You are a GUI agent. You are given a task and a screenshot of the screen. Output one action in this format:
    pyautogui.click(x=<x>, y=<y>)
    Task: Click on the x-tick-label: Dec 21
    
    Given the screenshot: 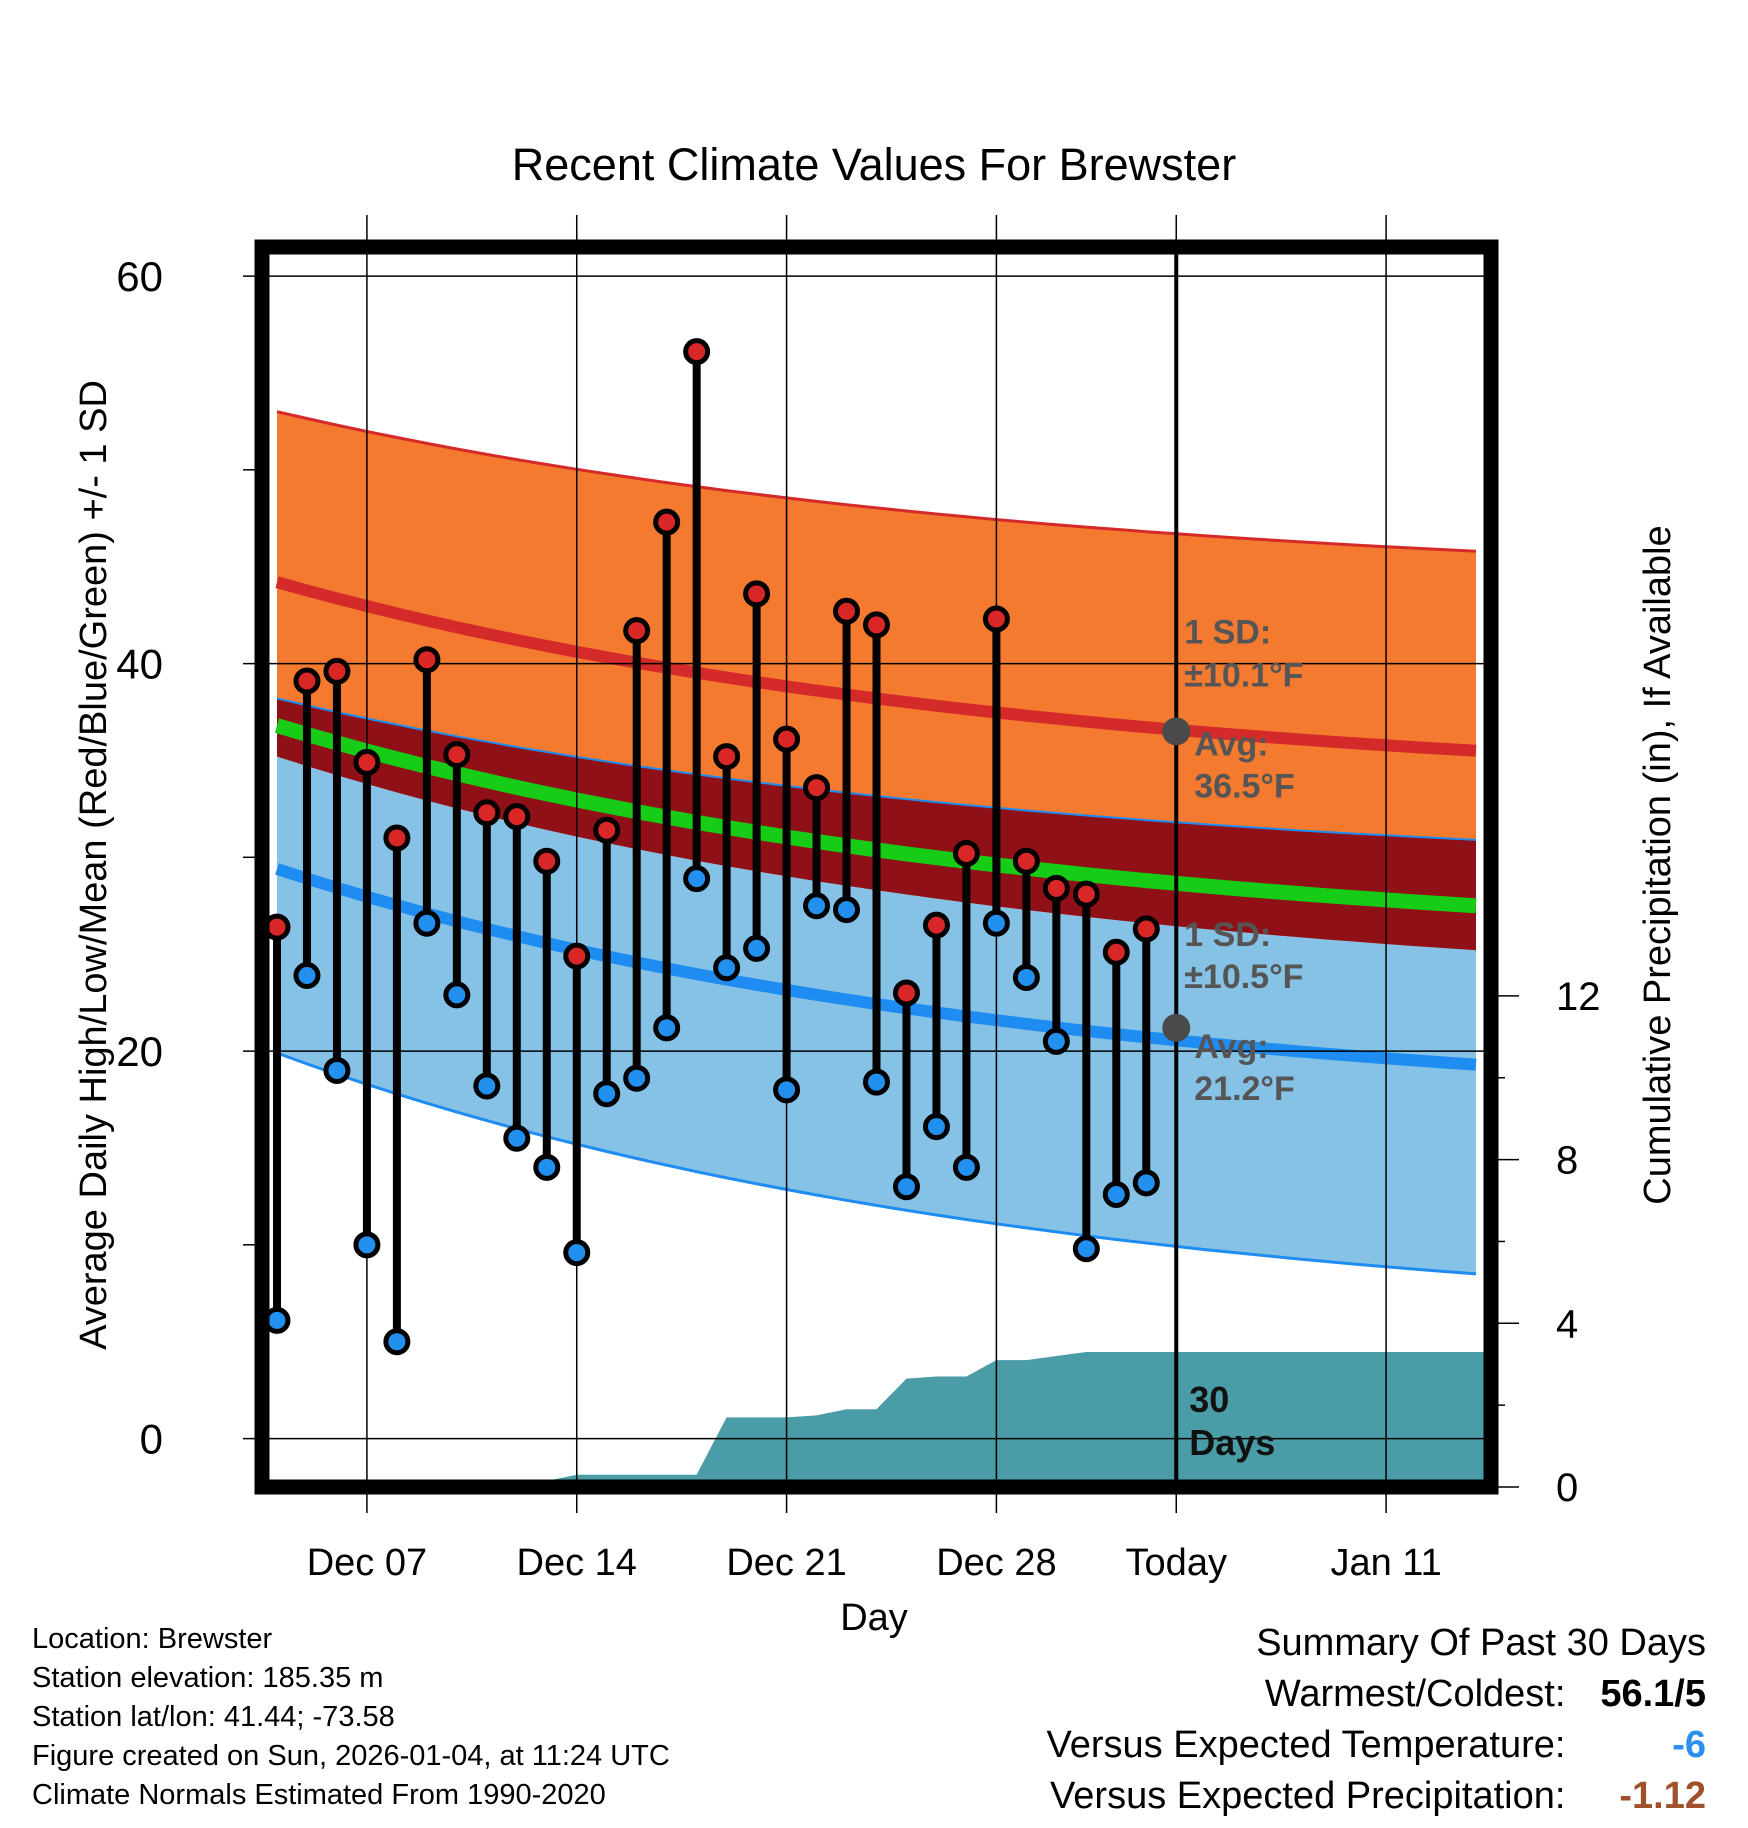 What is the action you would take?
    pyautogui.click(x=786, y=1563)
    